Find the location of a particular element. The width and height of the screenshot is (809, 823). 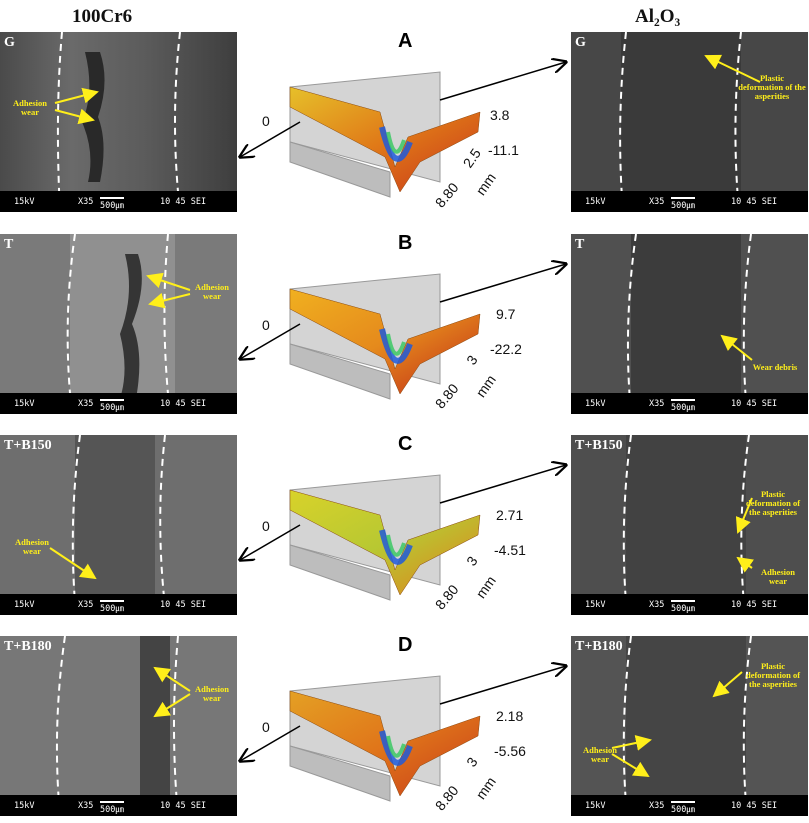

condition-tag: G is located at coordinates (580, 42).